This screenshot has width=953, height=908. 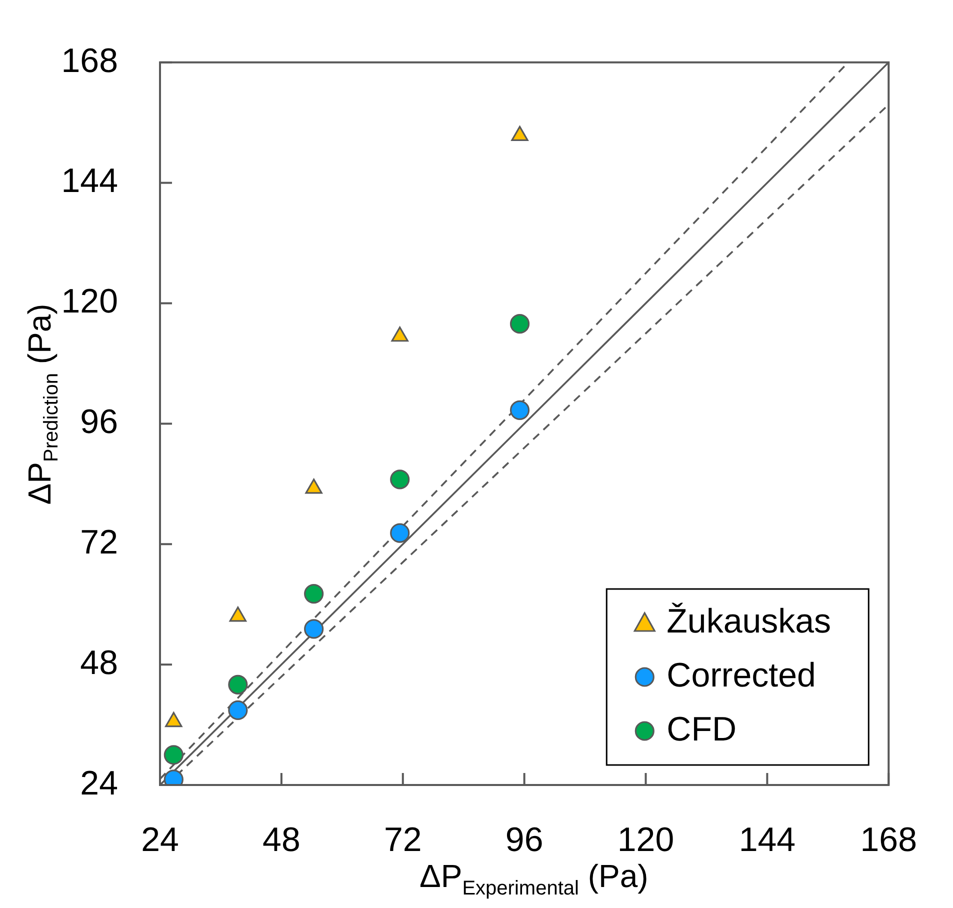 I want to click on legend-label: Žukauskas, so click(x=749, y=621).